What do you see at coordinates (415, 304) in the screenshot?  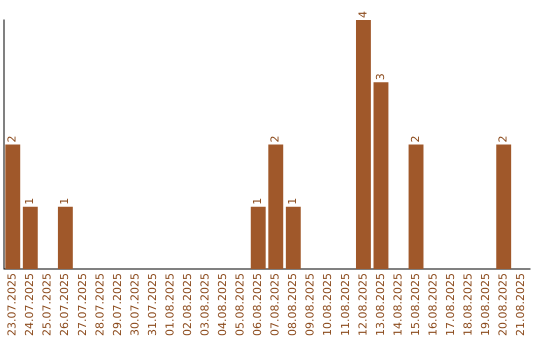 I see `x-tick-label: 15.08.2025` at bounding box center [415, 304].